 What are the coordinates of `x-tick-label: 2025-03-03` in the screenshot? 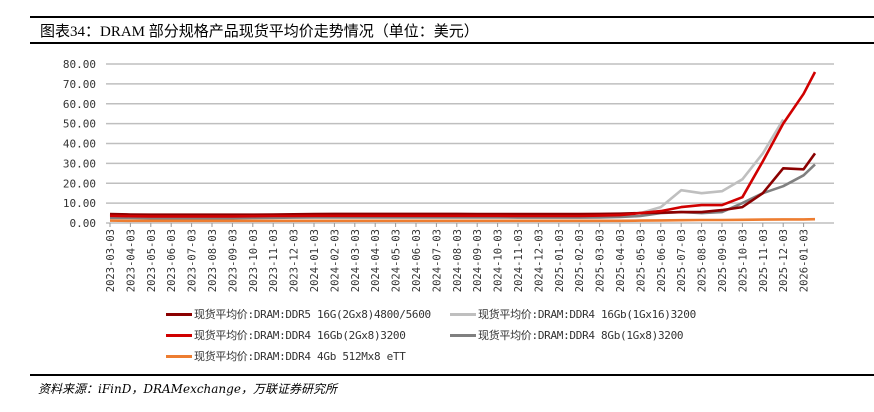 It's located at (601, 260).